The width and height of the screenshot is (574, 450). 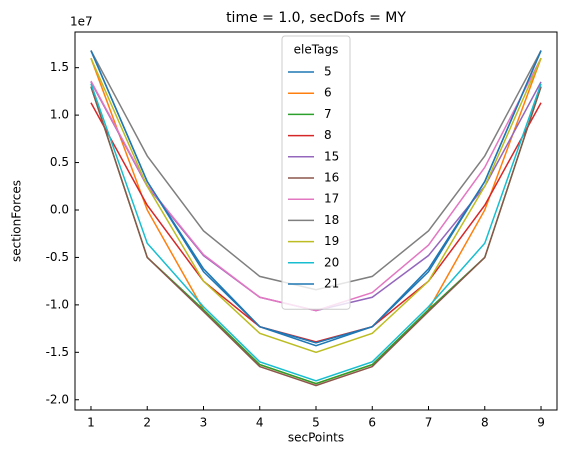 I want to click on x-tick-label: 3, so click(x=204, y=423).